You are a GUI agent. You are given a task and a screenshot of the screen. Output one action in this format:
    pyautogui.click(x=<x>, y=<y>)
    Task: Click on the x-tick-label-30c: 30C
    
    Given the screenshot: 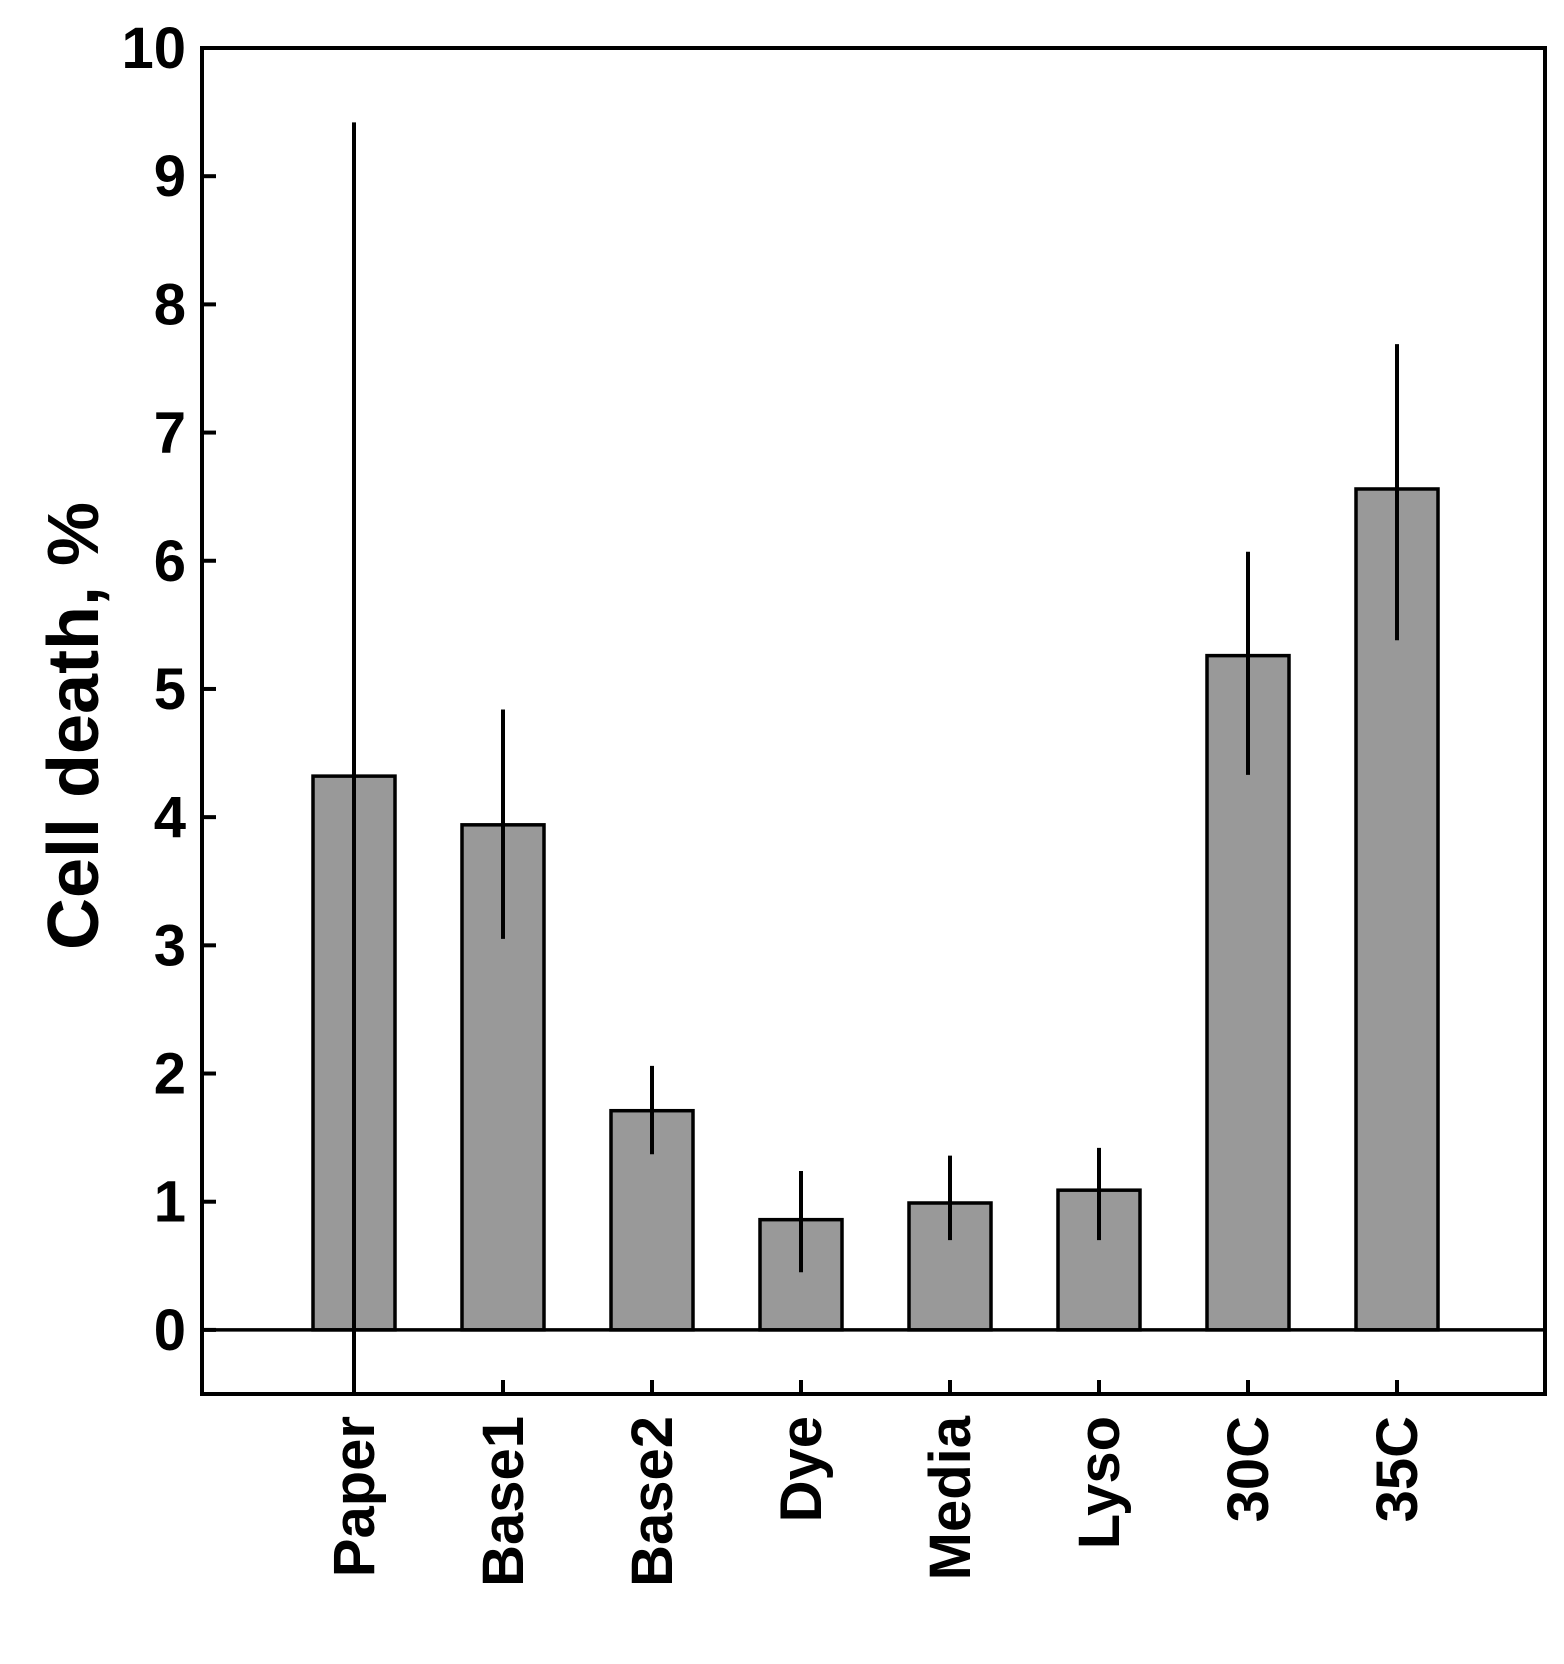 What is the action you would take?
    pyautogui.click(x=1248, y=1469)
    